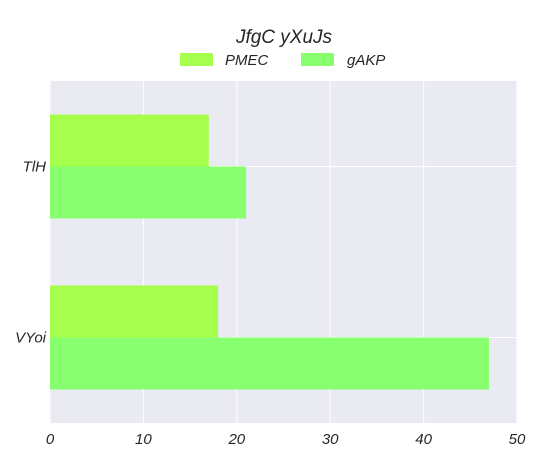 Image resolution: width=539 pixels, height=462 pixels. I want to click on y-tick-label: VYoi, so click(31, 338).